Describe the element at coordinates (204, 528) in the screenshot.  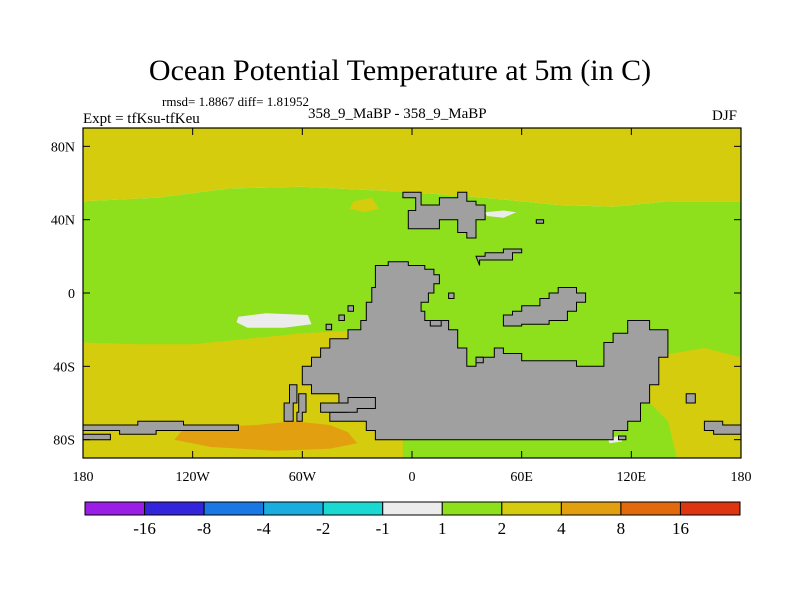
I see `colorbar-tick-label: -8` at that location.